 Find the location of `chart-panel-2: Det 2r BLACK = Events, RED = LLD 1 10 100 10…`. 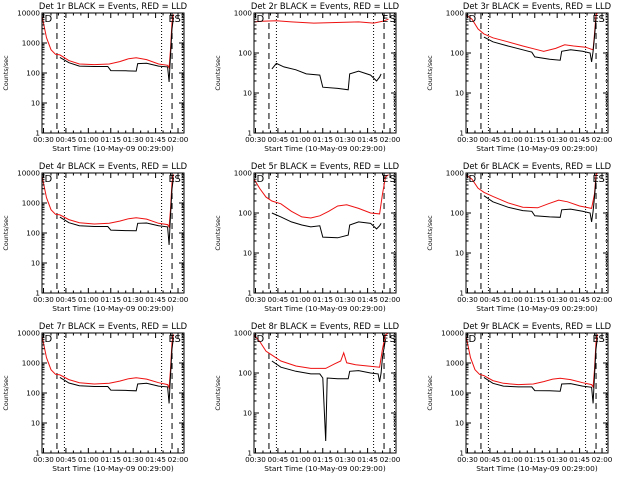

chart-panel-2: Det 2r BLACK = Events, RED = LLD 1 10 100 10… is located at coordinates (307, 77).